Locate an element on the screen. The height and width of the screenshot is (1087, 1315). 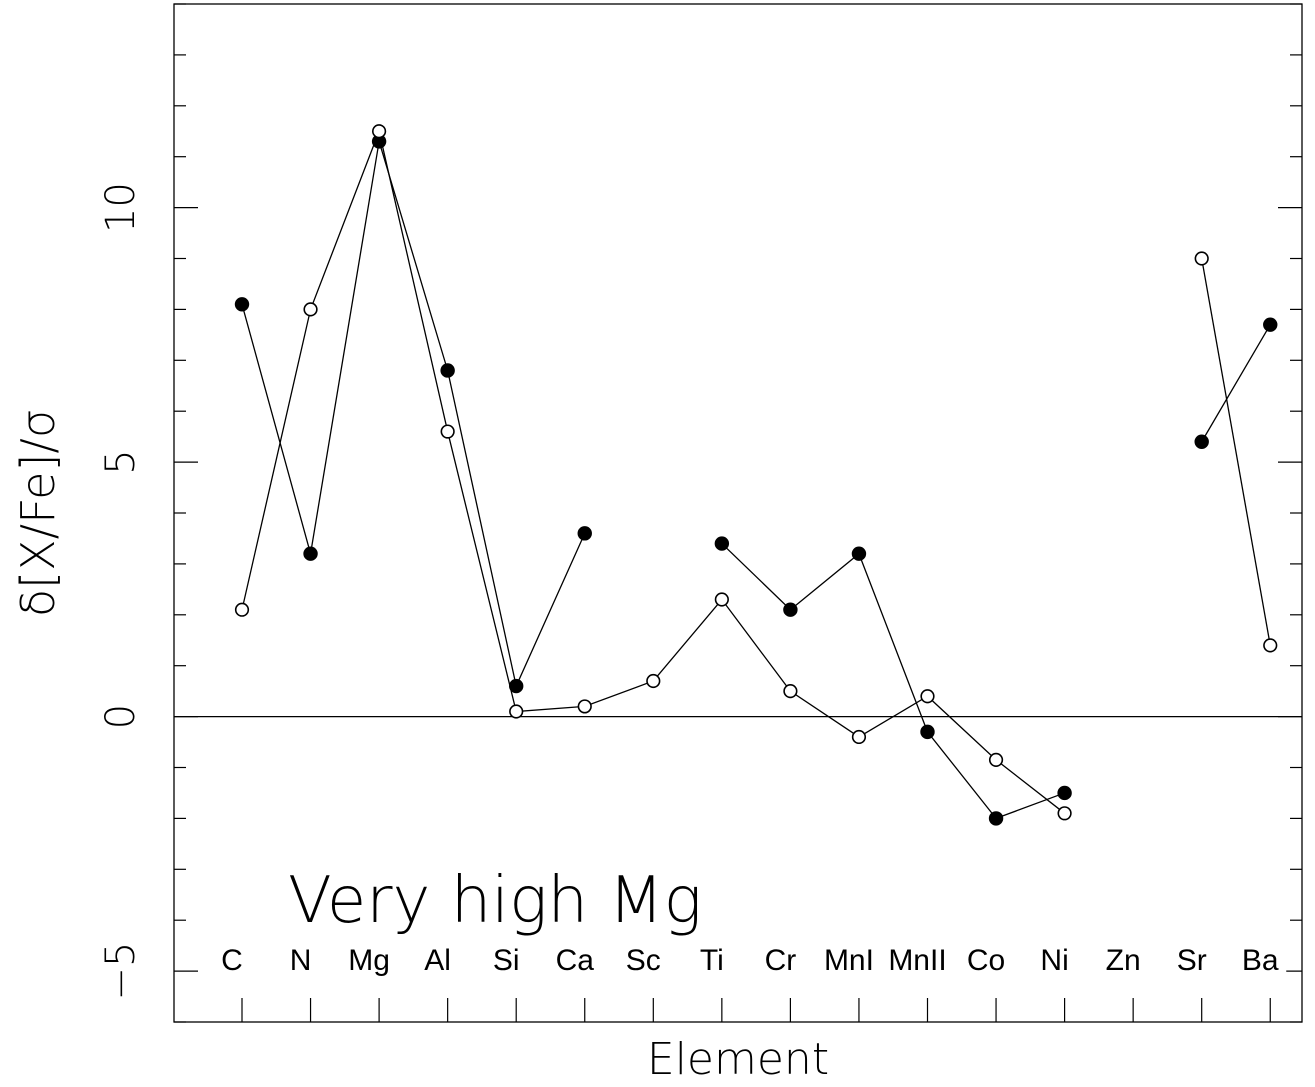
series-1-point-co is located at coordinates (996, 818).